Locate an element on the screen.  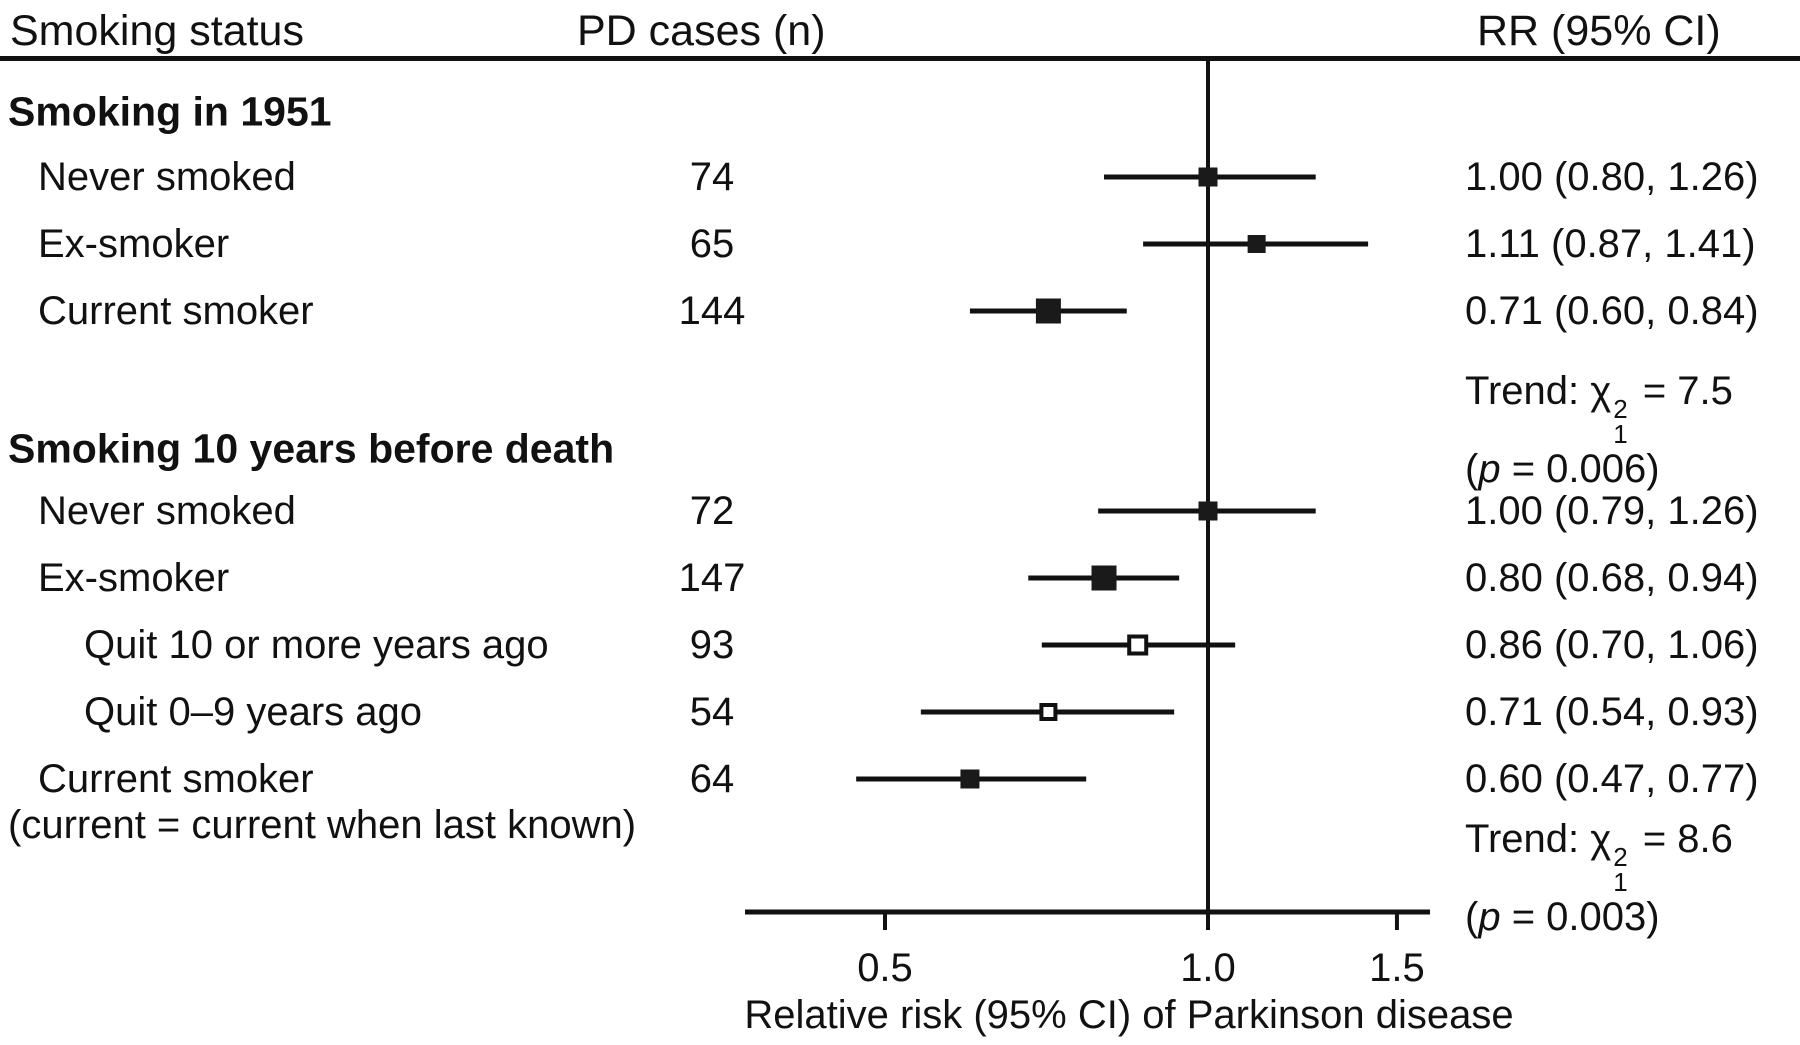
row-pd-cases: 144 is located at coordinates (712, 311).